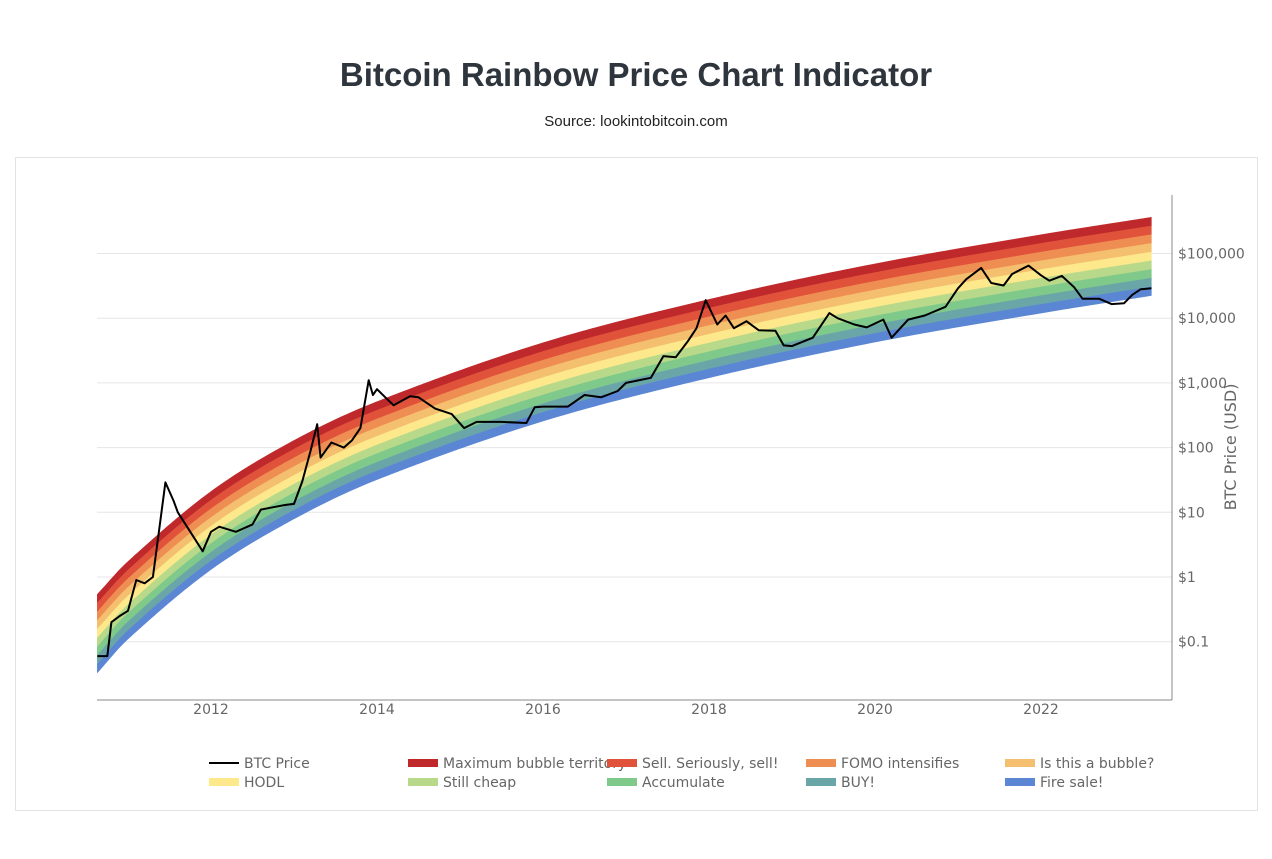 The image size is (1272, 859). I want to click on legend-label: BUY!, so click(858, 783).